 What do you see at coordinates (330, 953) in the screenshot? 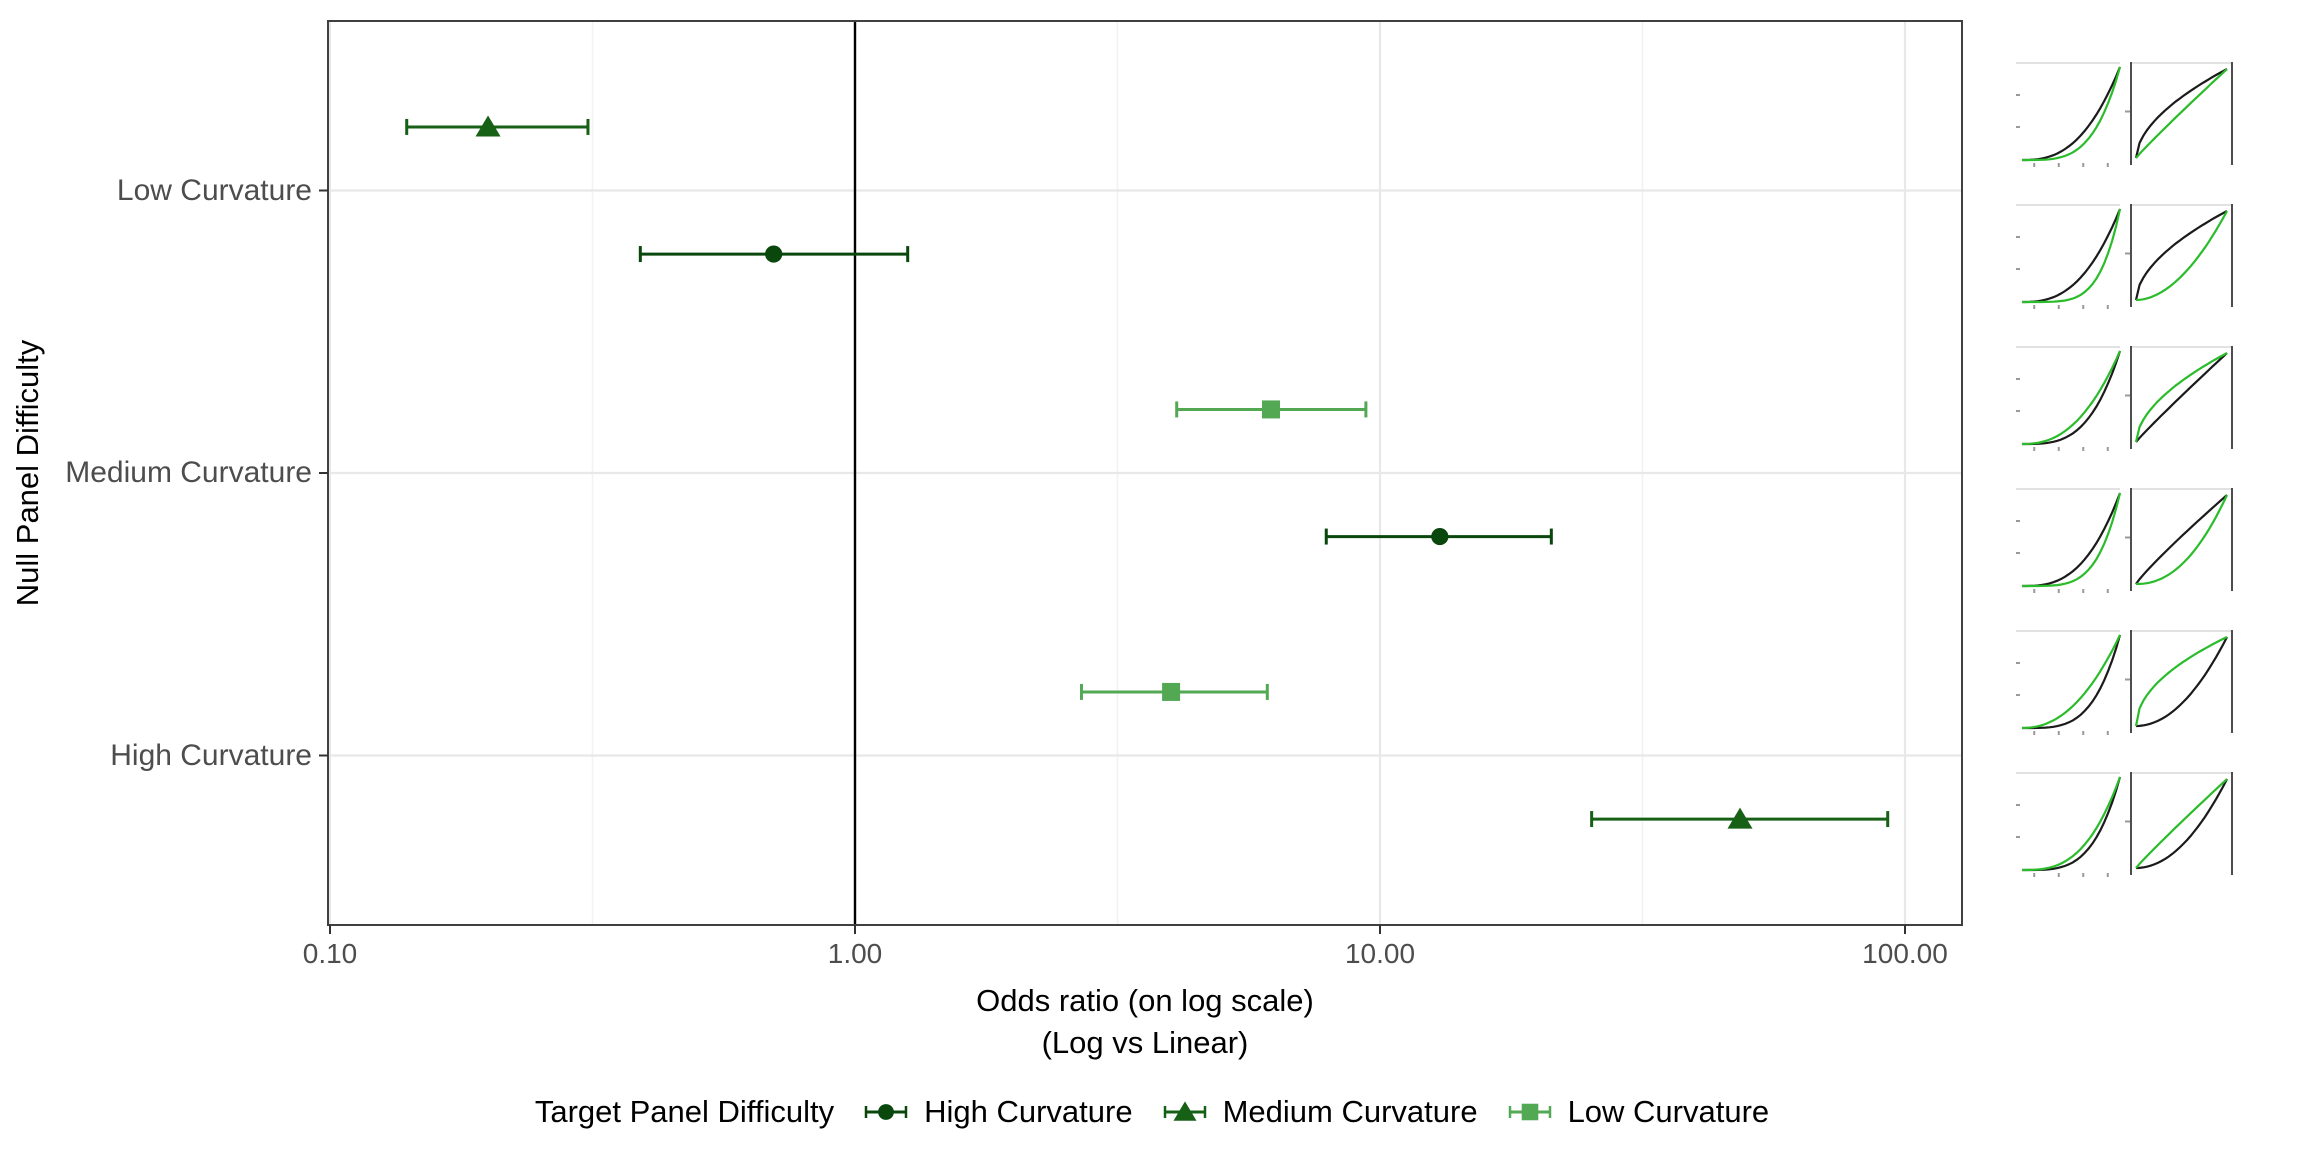
I see `x-tick-label-0.10: 0.10` at bounding box center [330, 953].